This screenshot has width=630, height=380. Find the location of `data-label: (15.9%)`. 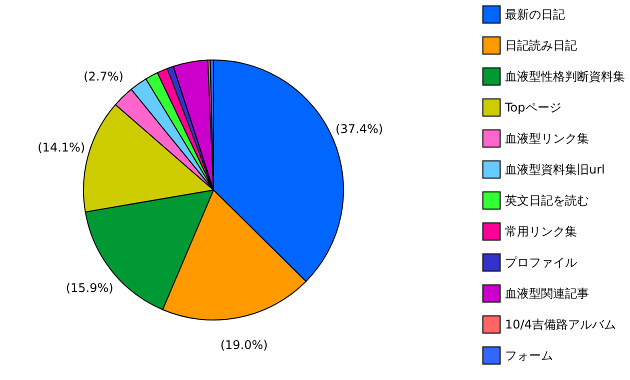

data-label: (15.9%) is located at coordinates (90, 288).